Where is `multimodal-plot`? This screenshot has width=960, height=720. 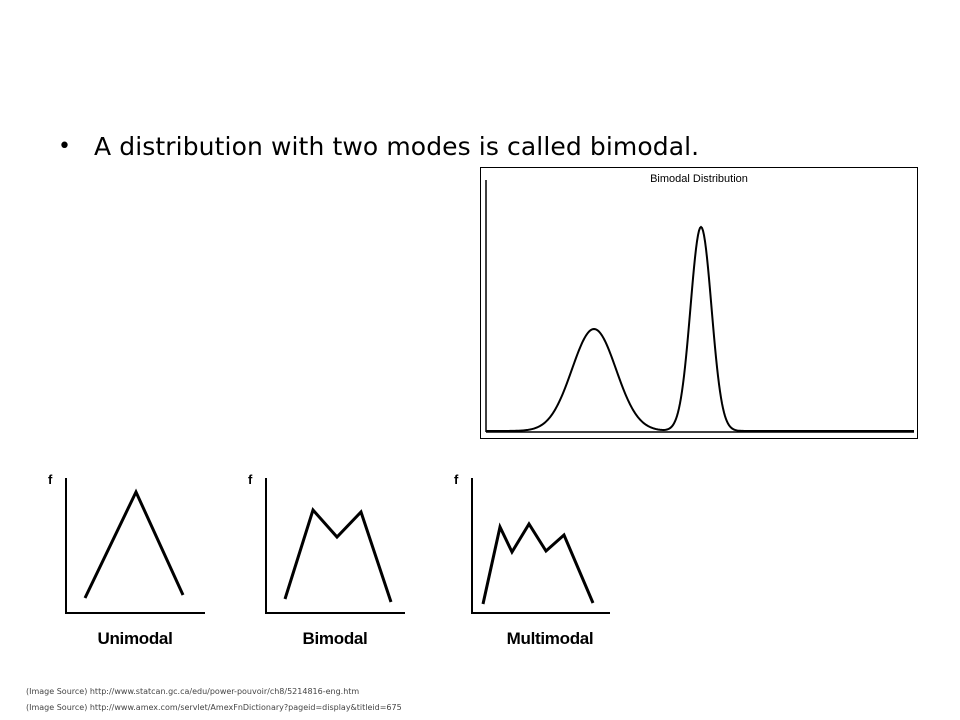 multimodal-plot is located at coordinates (540, 546).